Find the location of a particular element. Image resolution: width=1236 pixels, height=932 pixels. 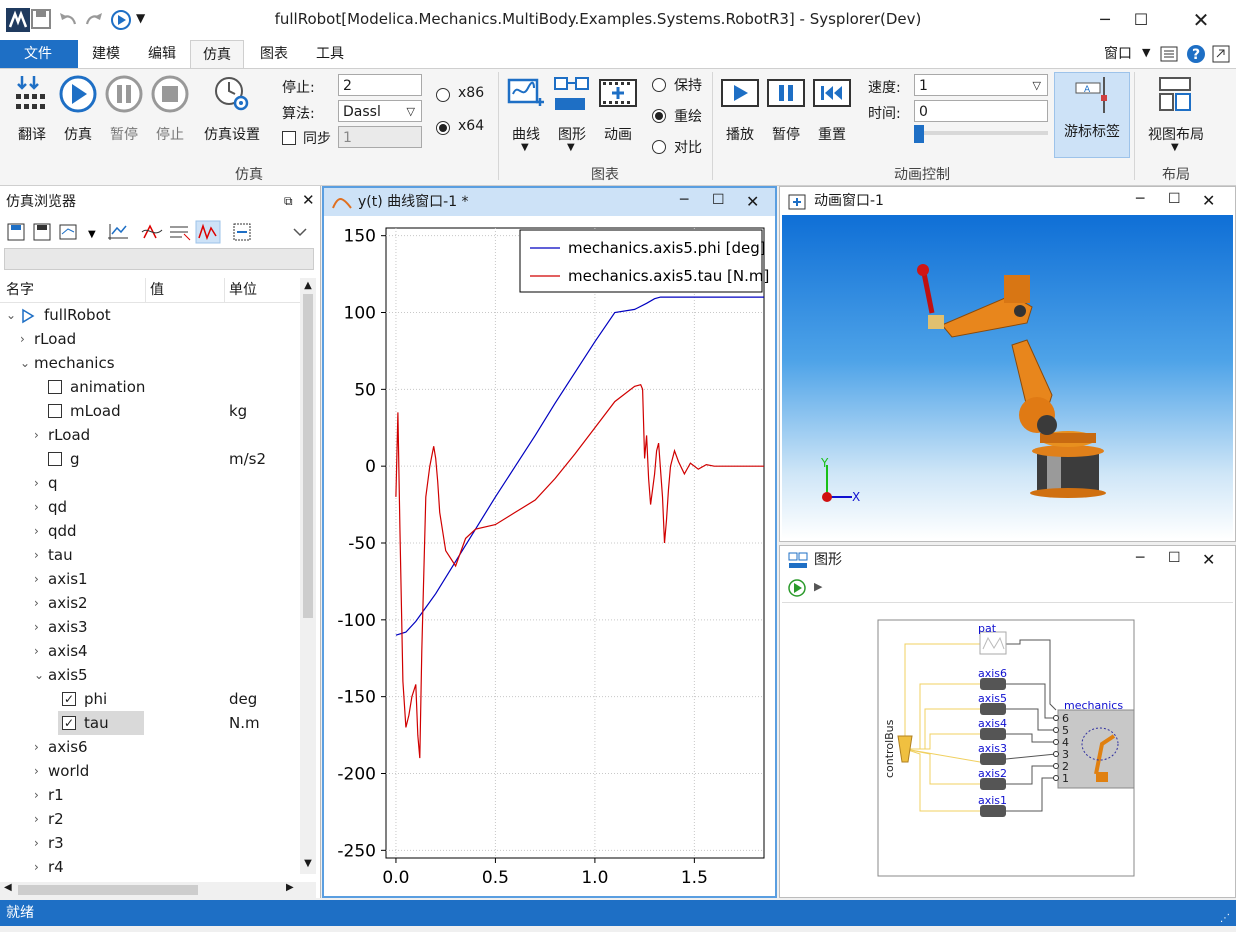

pause-sim-button: 暂停 is located at coordinates (124, 109).